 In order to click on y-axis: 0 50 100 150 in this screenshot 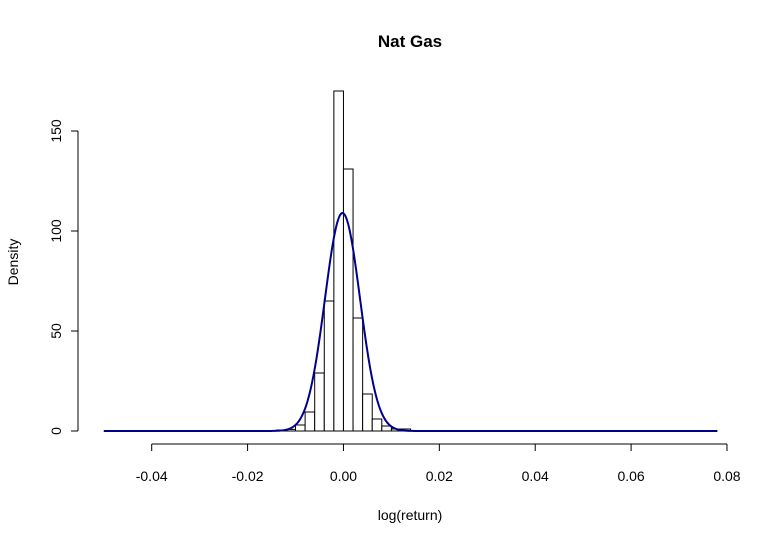, I will do `click(63, 277)`.